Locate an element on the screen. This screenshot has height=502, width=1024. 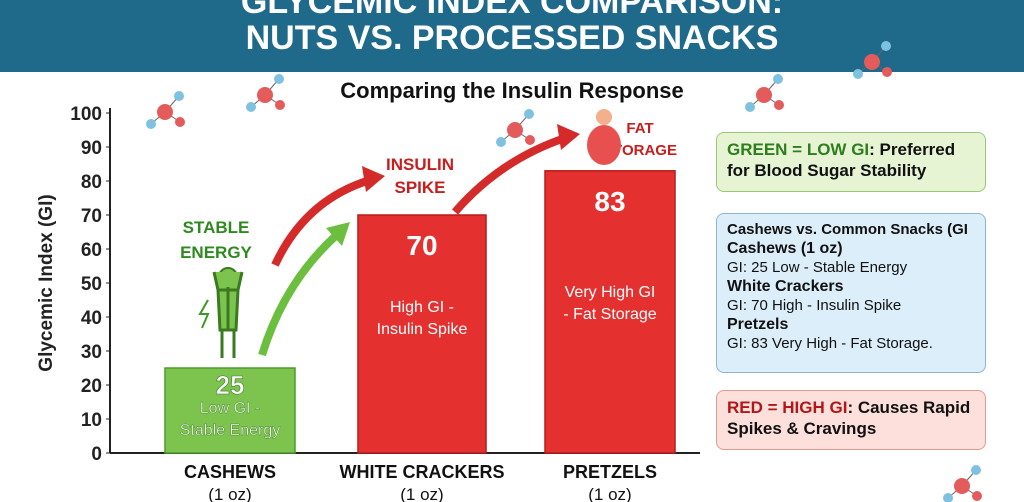
annotation-fat-storage: STORAGE is located at coordinates (640, 150).